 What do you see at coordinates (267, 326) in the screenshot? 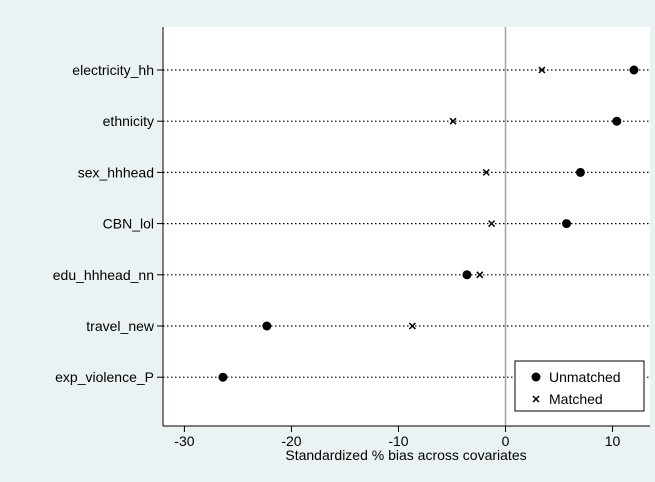
I see `unmatched-point-travel_new` at bounding box center [267, 326].